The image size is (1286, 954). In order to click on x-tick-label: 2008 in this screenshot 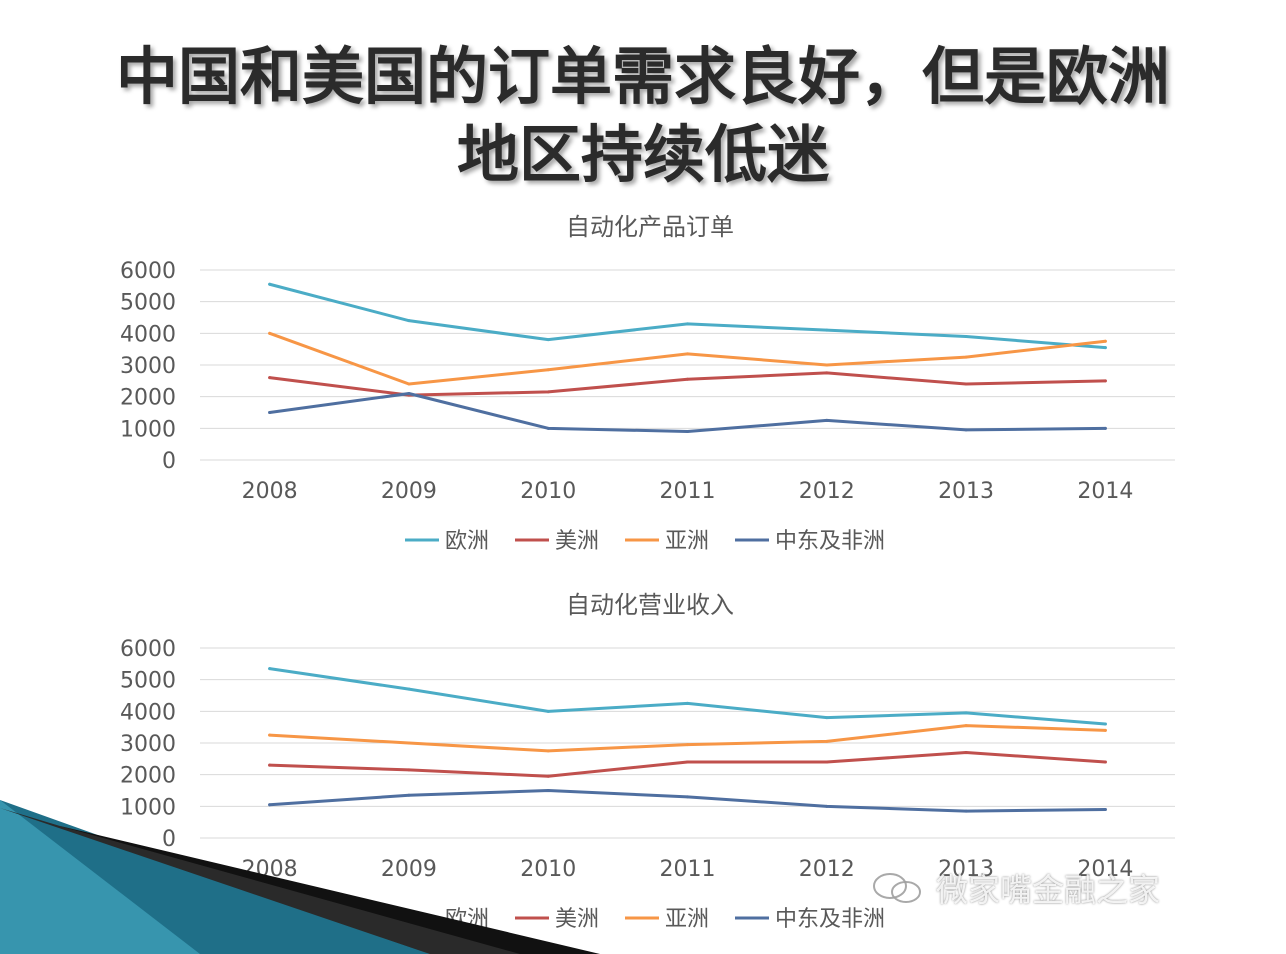, I will do `click(270, 491)`.